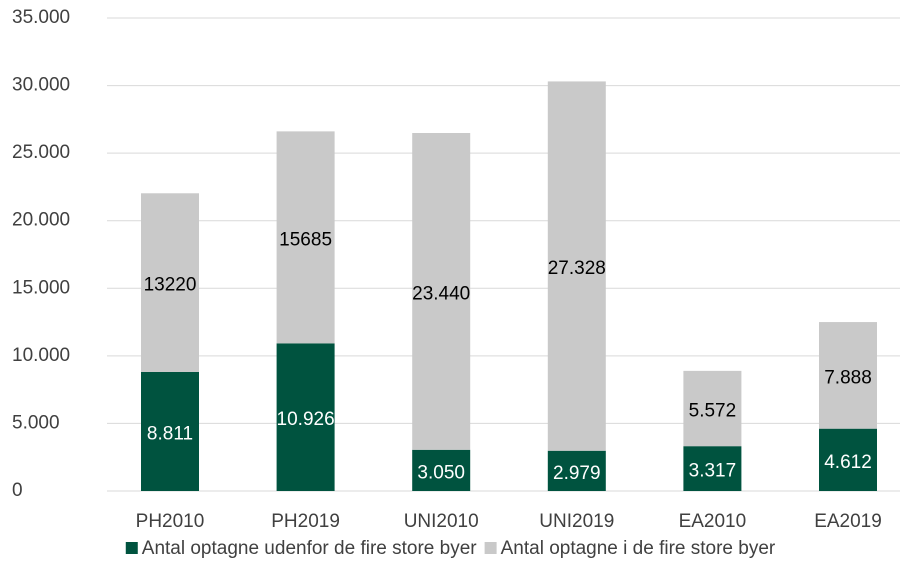 The height and width of the screenshot is (586, 901). I want to click on x-tick-label: UNI2019, so click(576, 521).